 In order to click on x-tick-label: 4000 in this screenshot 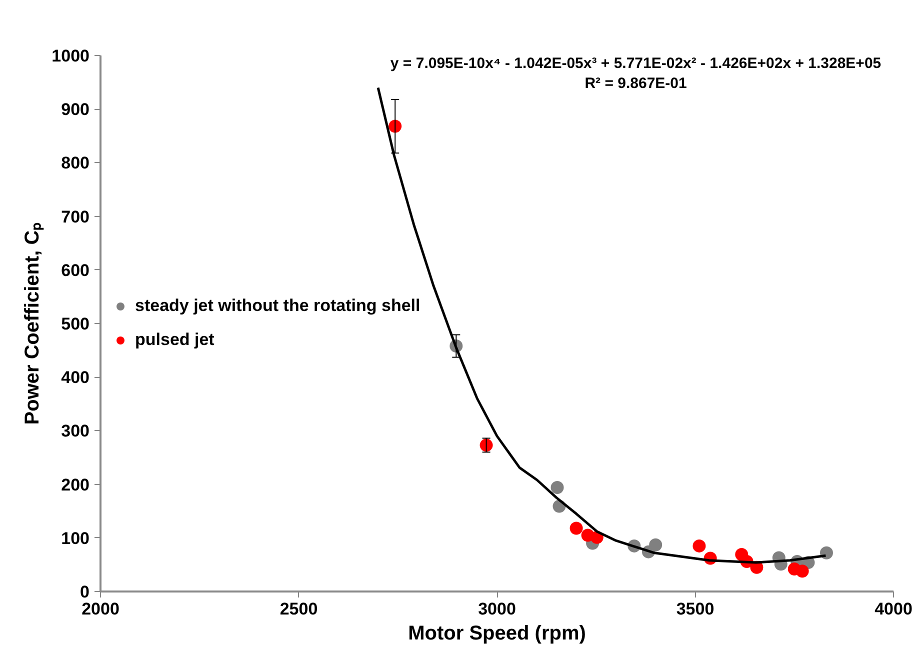, I will do `click(893, 609)`.